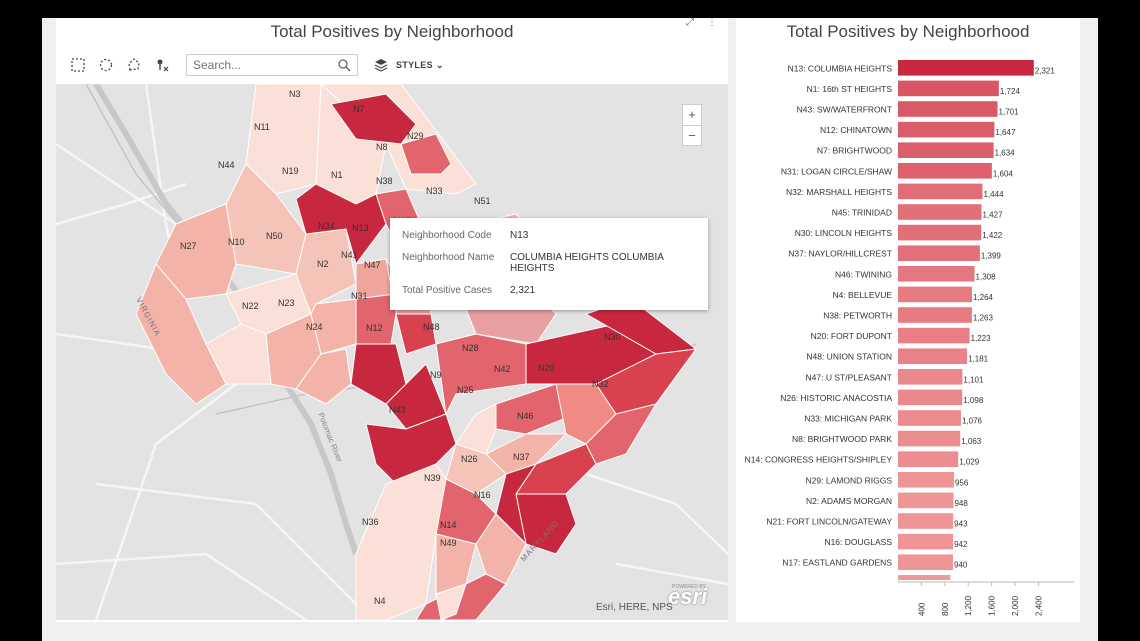  I want to click on zoom-in-button: +, so click(692, 114).